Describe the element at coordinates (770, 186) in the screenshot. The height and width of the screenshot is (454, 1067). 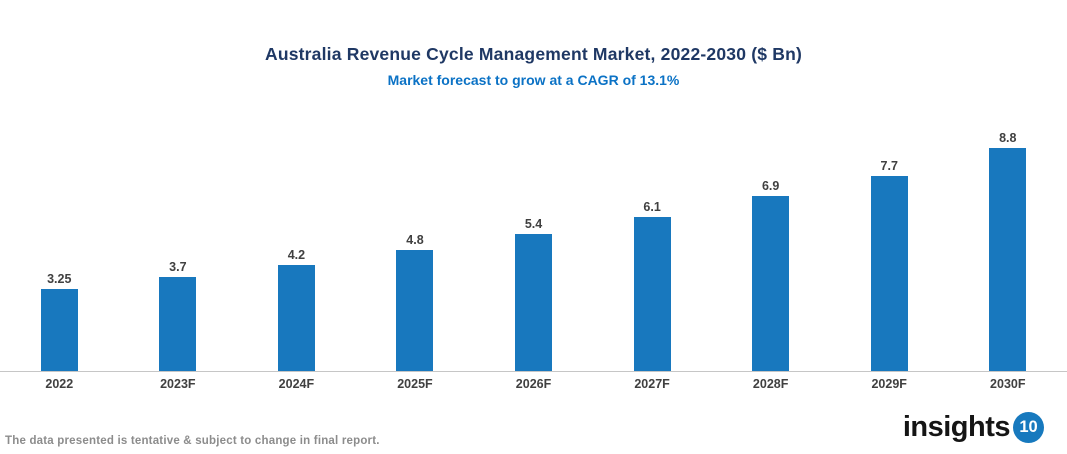
I see `bar-value-label: 6.9` at that location.